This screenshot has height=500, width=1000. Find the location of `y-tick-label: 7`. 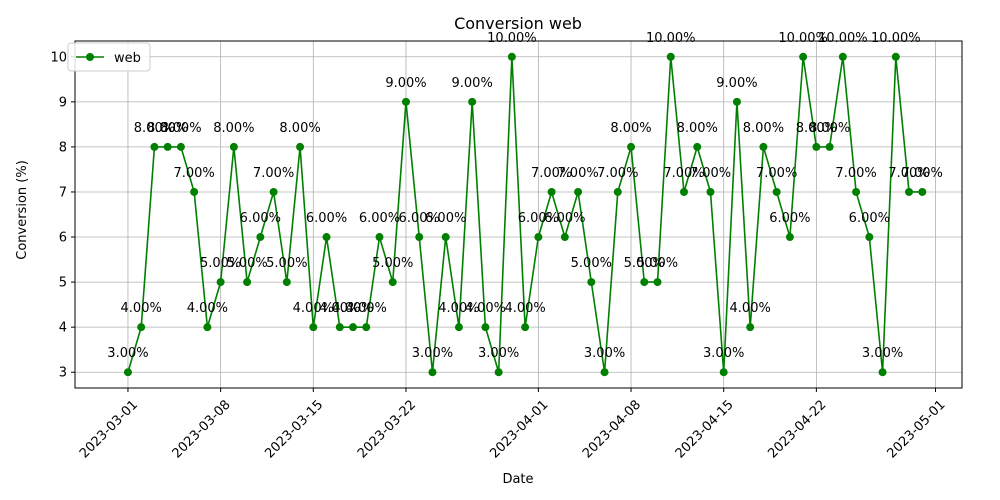

y-tick-label: 7 is located at coordinates (63, 192).